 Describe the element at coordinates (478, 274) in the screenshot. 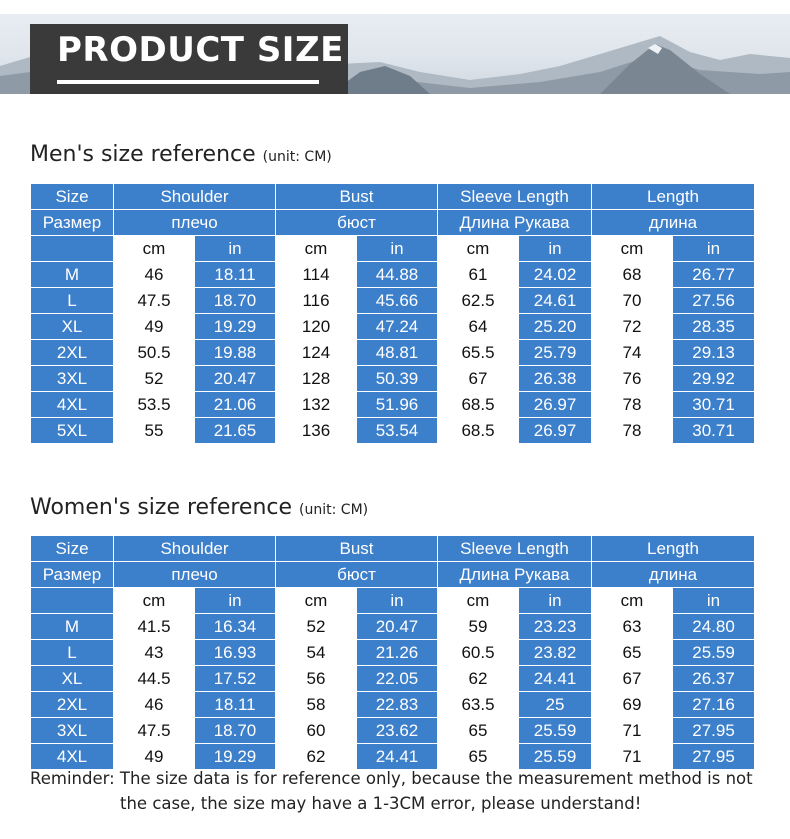

I see `value-cell: 61` at that location.